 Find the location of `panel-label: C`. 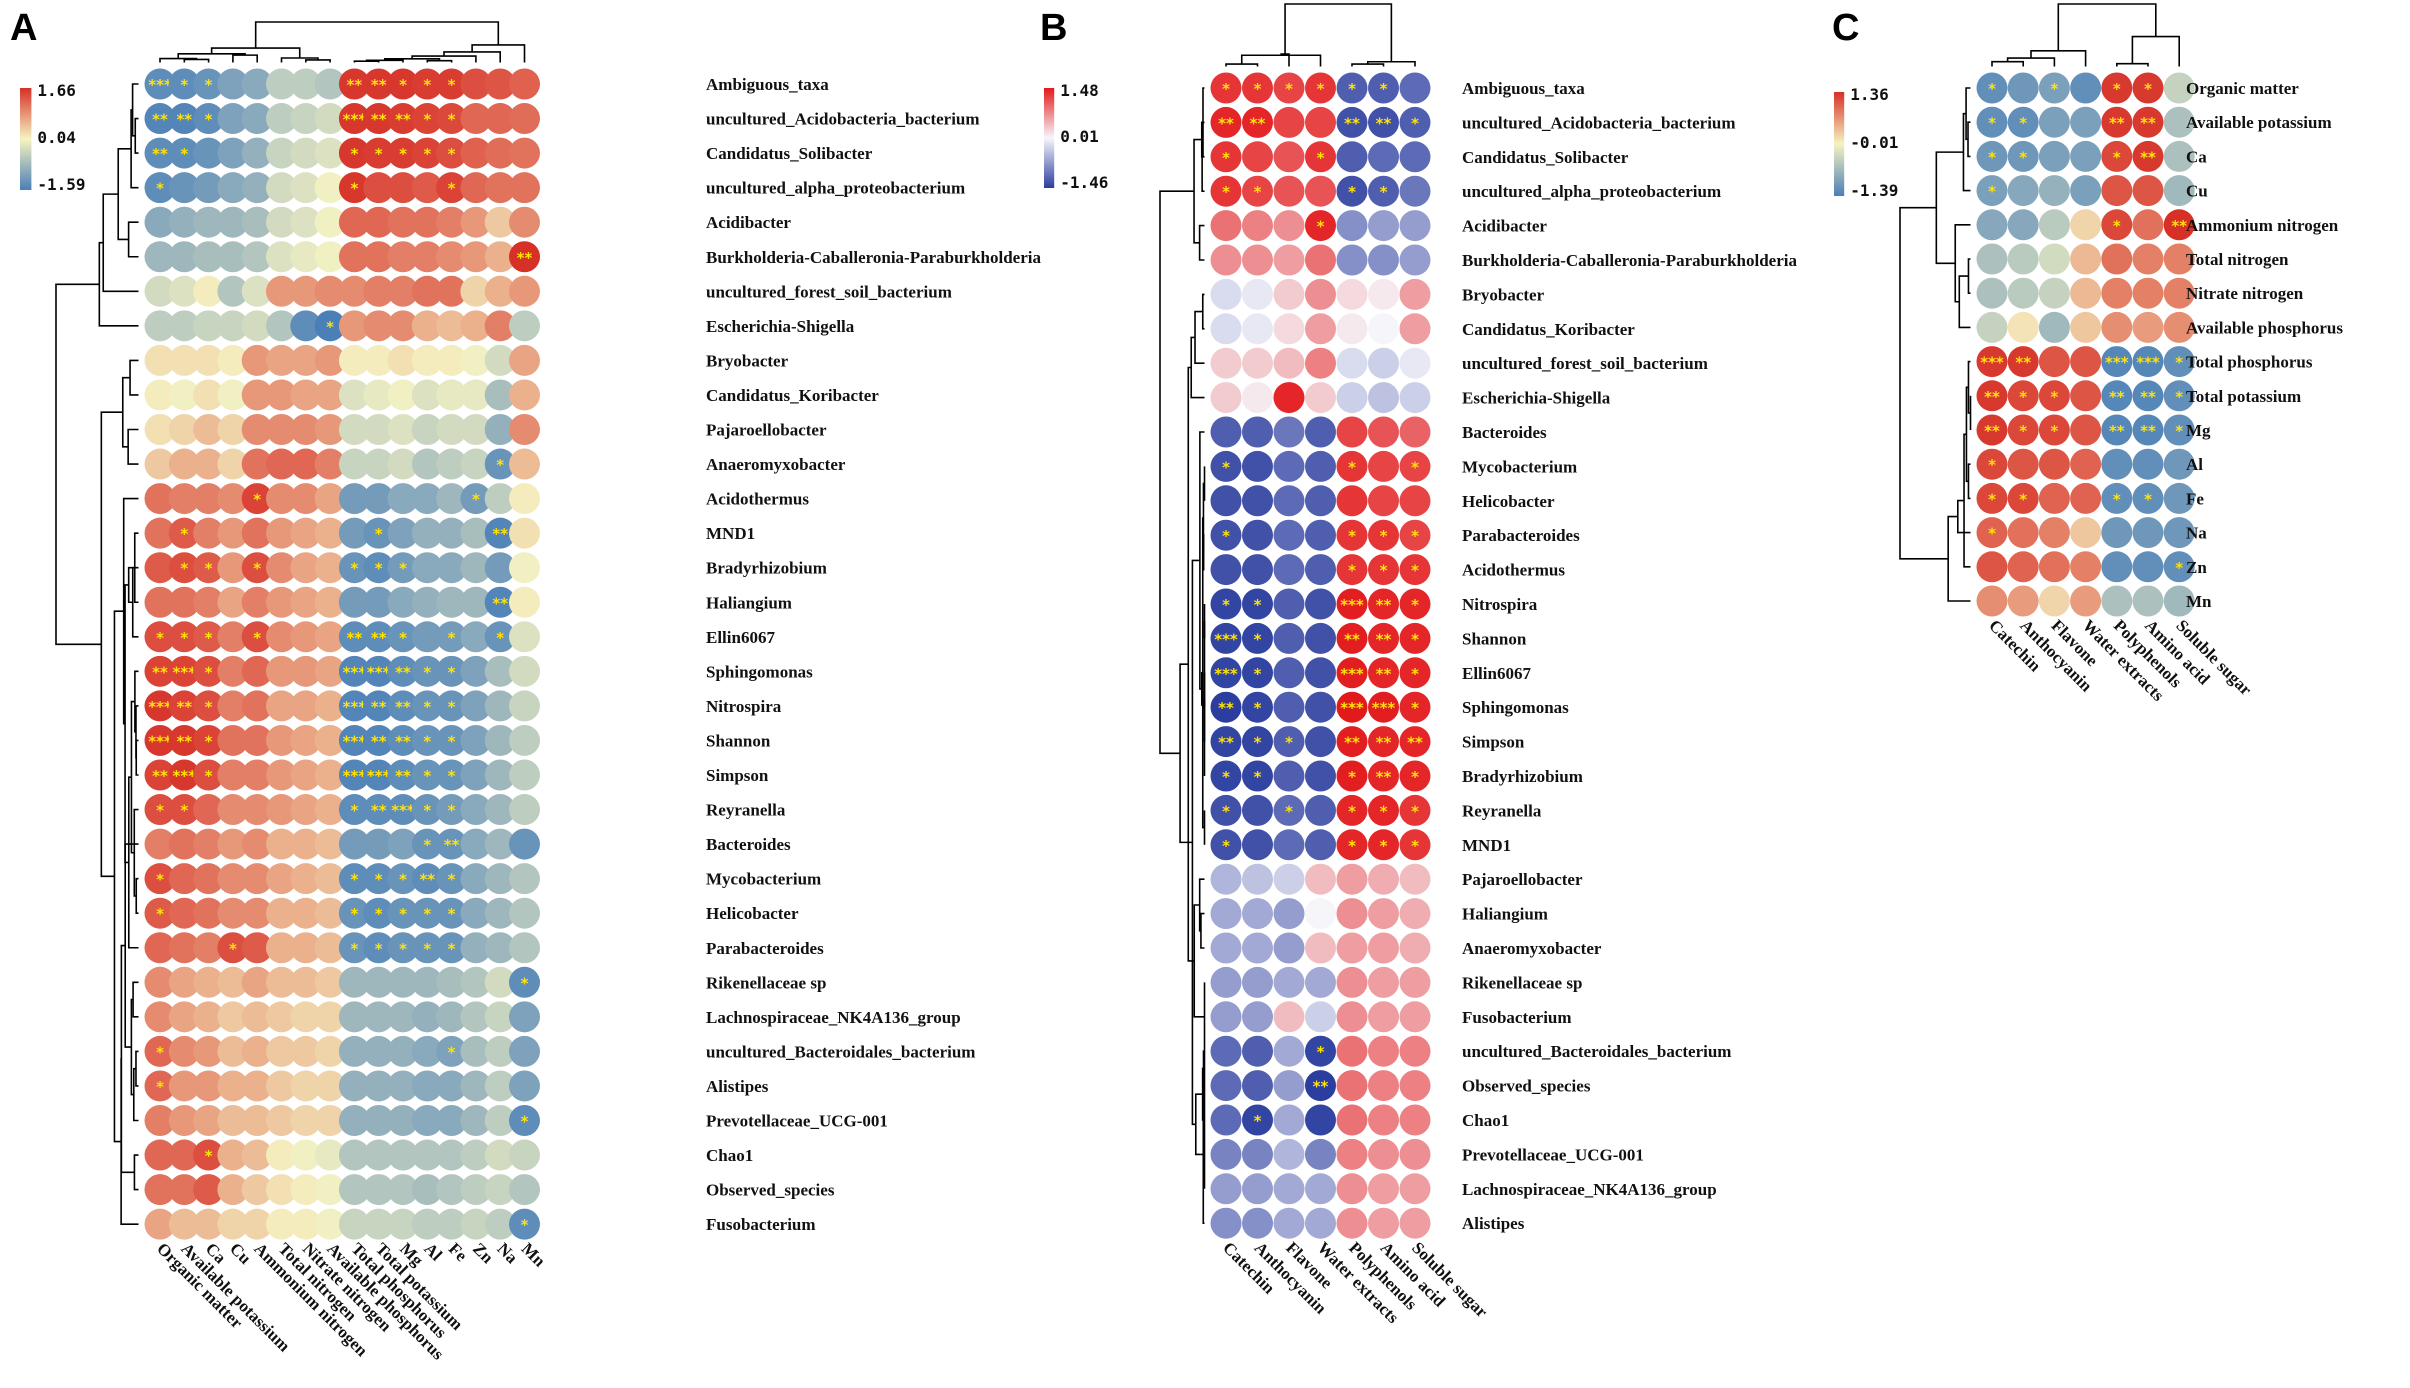

panel-label: C is located at coordinates (1845, 28).